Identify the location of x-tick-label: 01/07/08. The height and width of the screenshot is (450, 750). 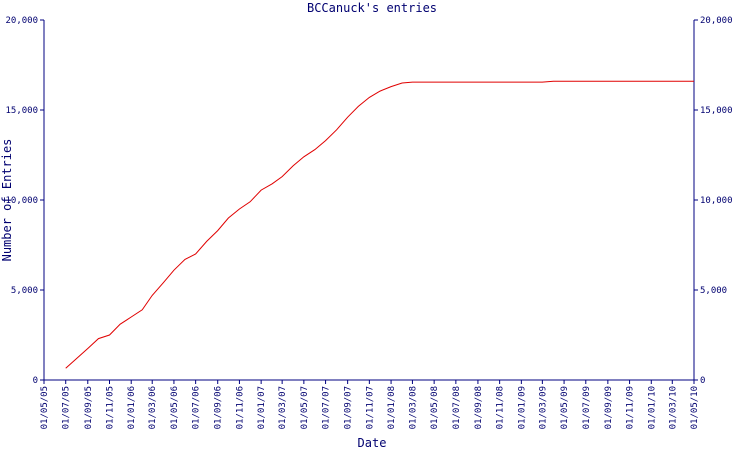
(457, 407).